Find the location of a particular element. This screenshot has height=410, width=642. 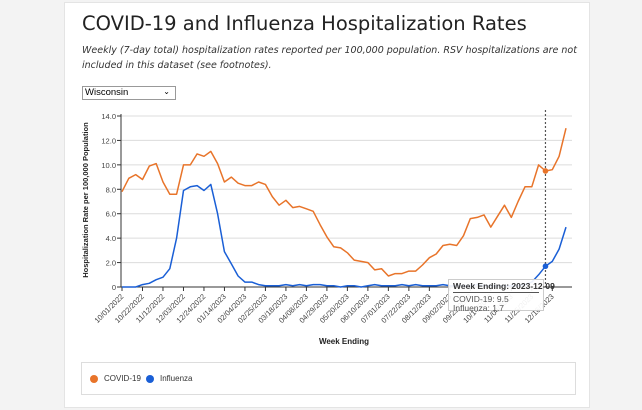

legend-influenza-dot-icon is located at coordinates (150, 378).